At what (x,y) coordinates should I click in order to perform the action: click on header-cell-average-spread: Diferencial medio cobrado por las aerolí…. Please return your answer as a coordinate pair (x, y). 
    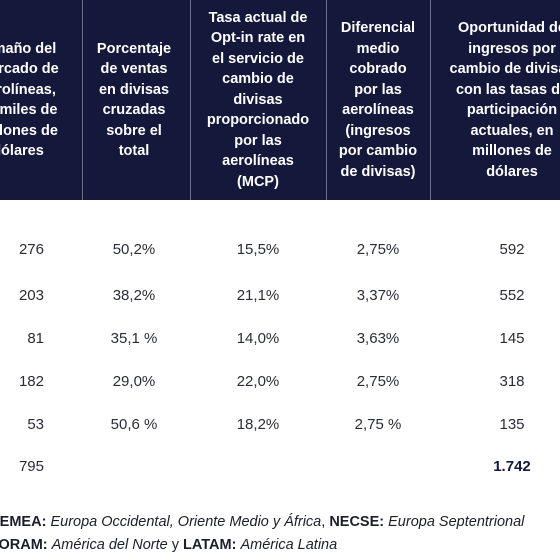
    Looking at the image, I should click on (378, 100).